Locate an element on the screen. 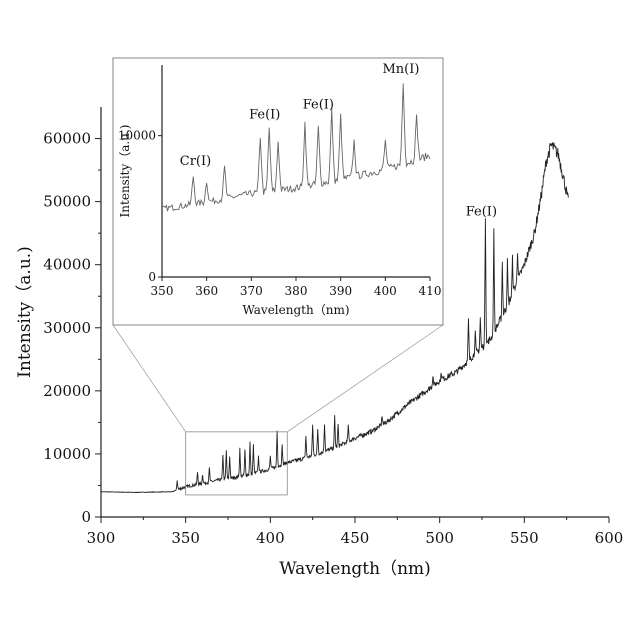 This screenshot has width=640, height=640. inset-x-tick-label: 380 is located at coordinates (296, 291).